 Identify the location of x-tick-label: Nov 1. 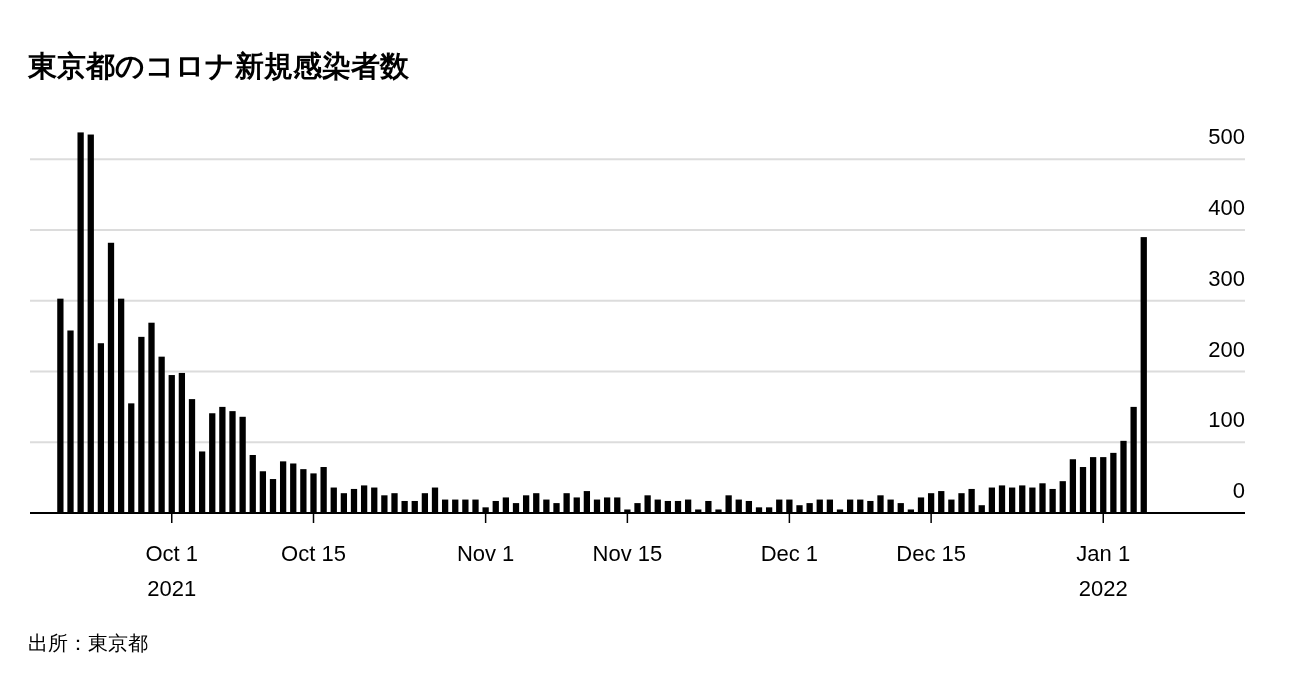
(485, 553).